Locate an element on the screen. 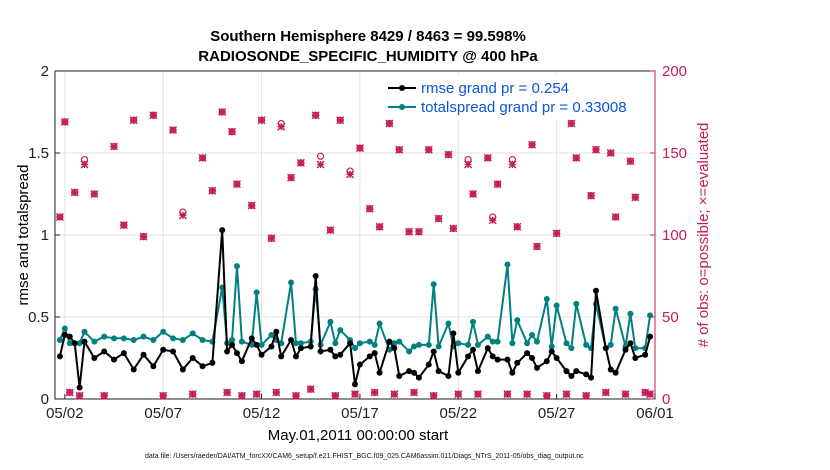 The width and height of the screenshot is (830, 470). legend-box is located at coordinates (515, 97).